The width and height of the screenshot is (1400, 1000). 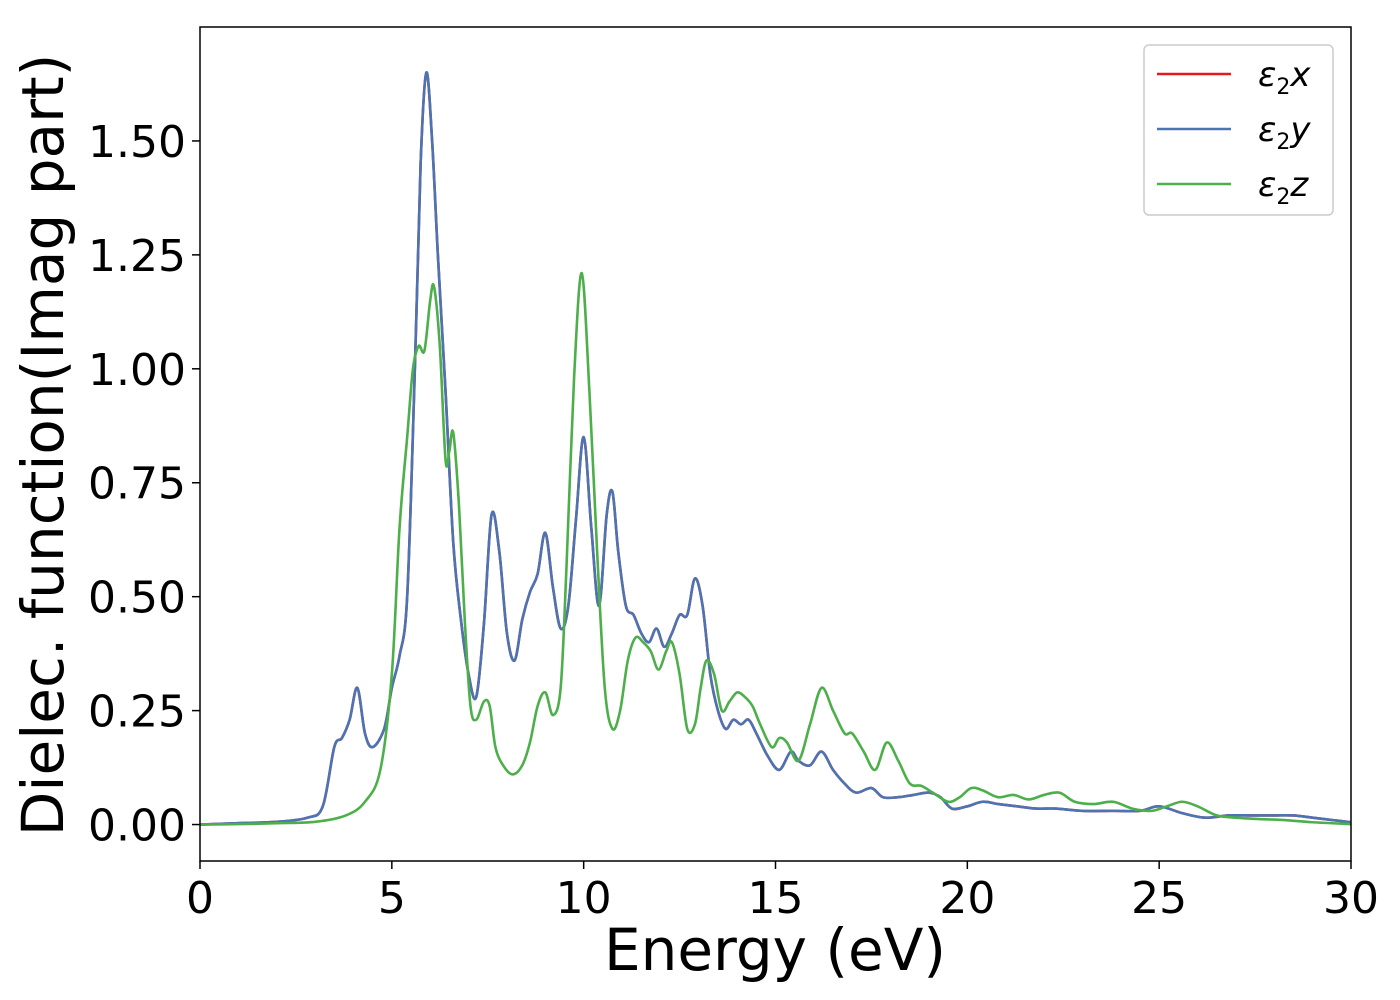 What do you see at coordinates (137, 256) in the screenshot?
I see `y-tick-label: 1.25` at bounding box center [137, 256].